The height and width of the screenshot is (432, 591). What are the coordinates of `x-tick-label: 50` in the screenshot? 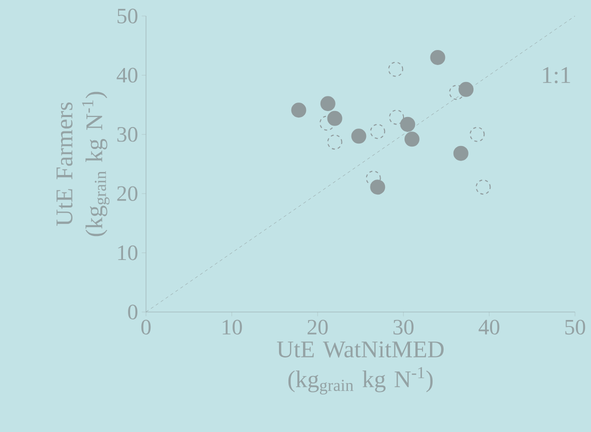 It's located at (575, 327).